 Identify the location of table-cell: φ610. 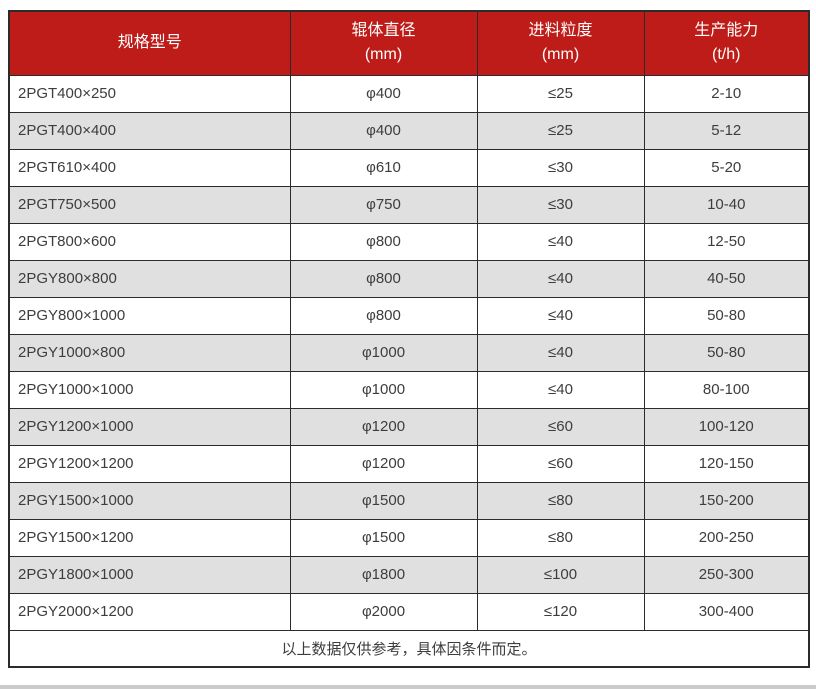
(383, 167).